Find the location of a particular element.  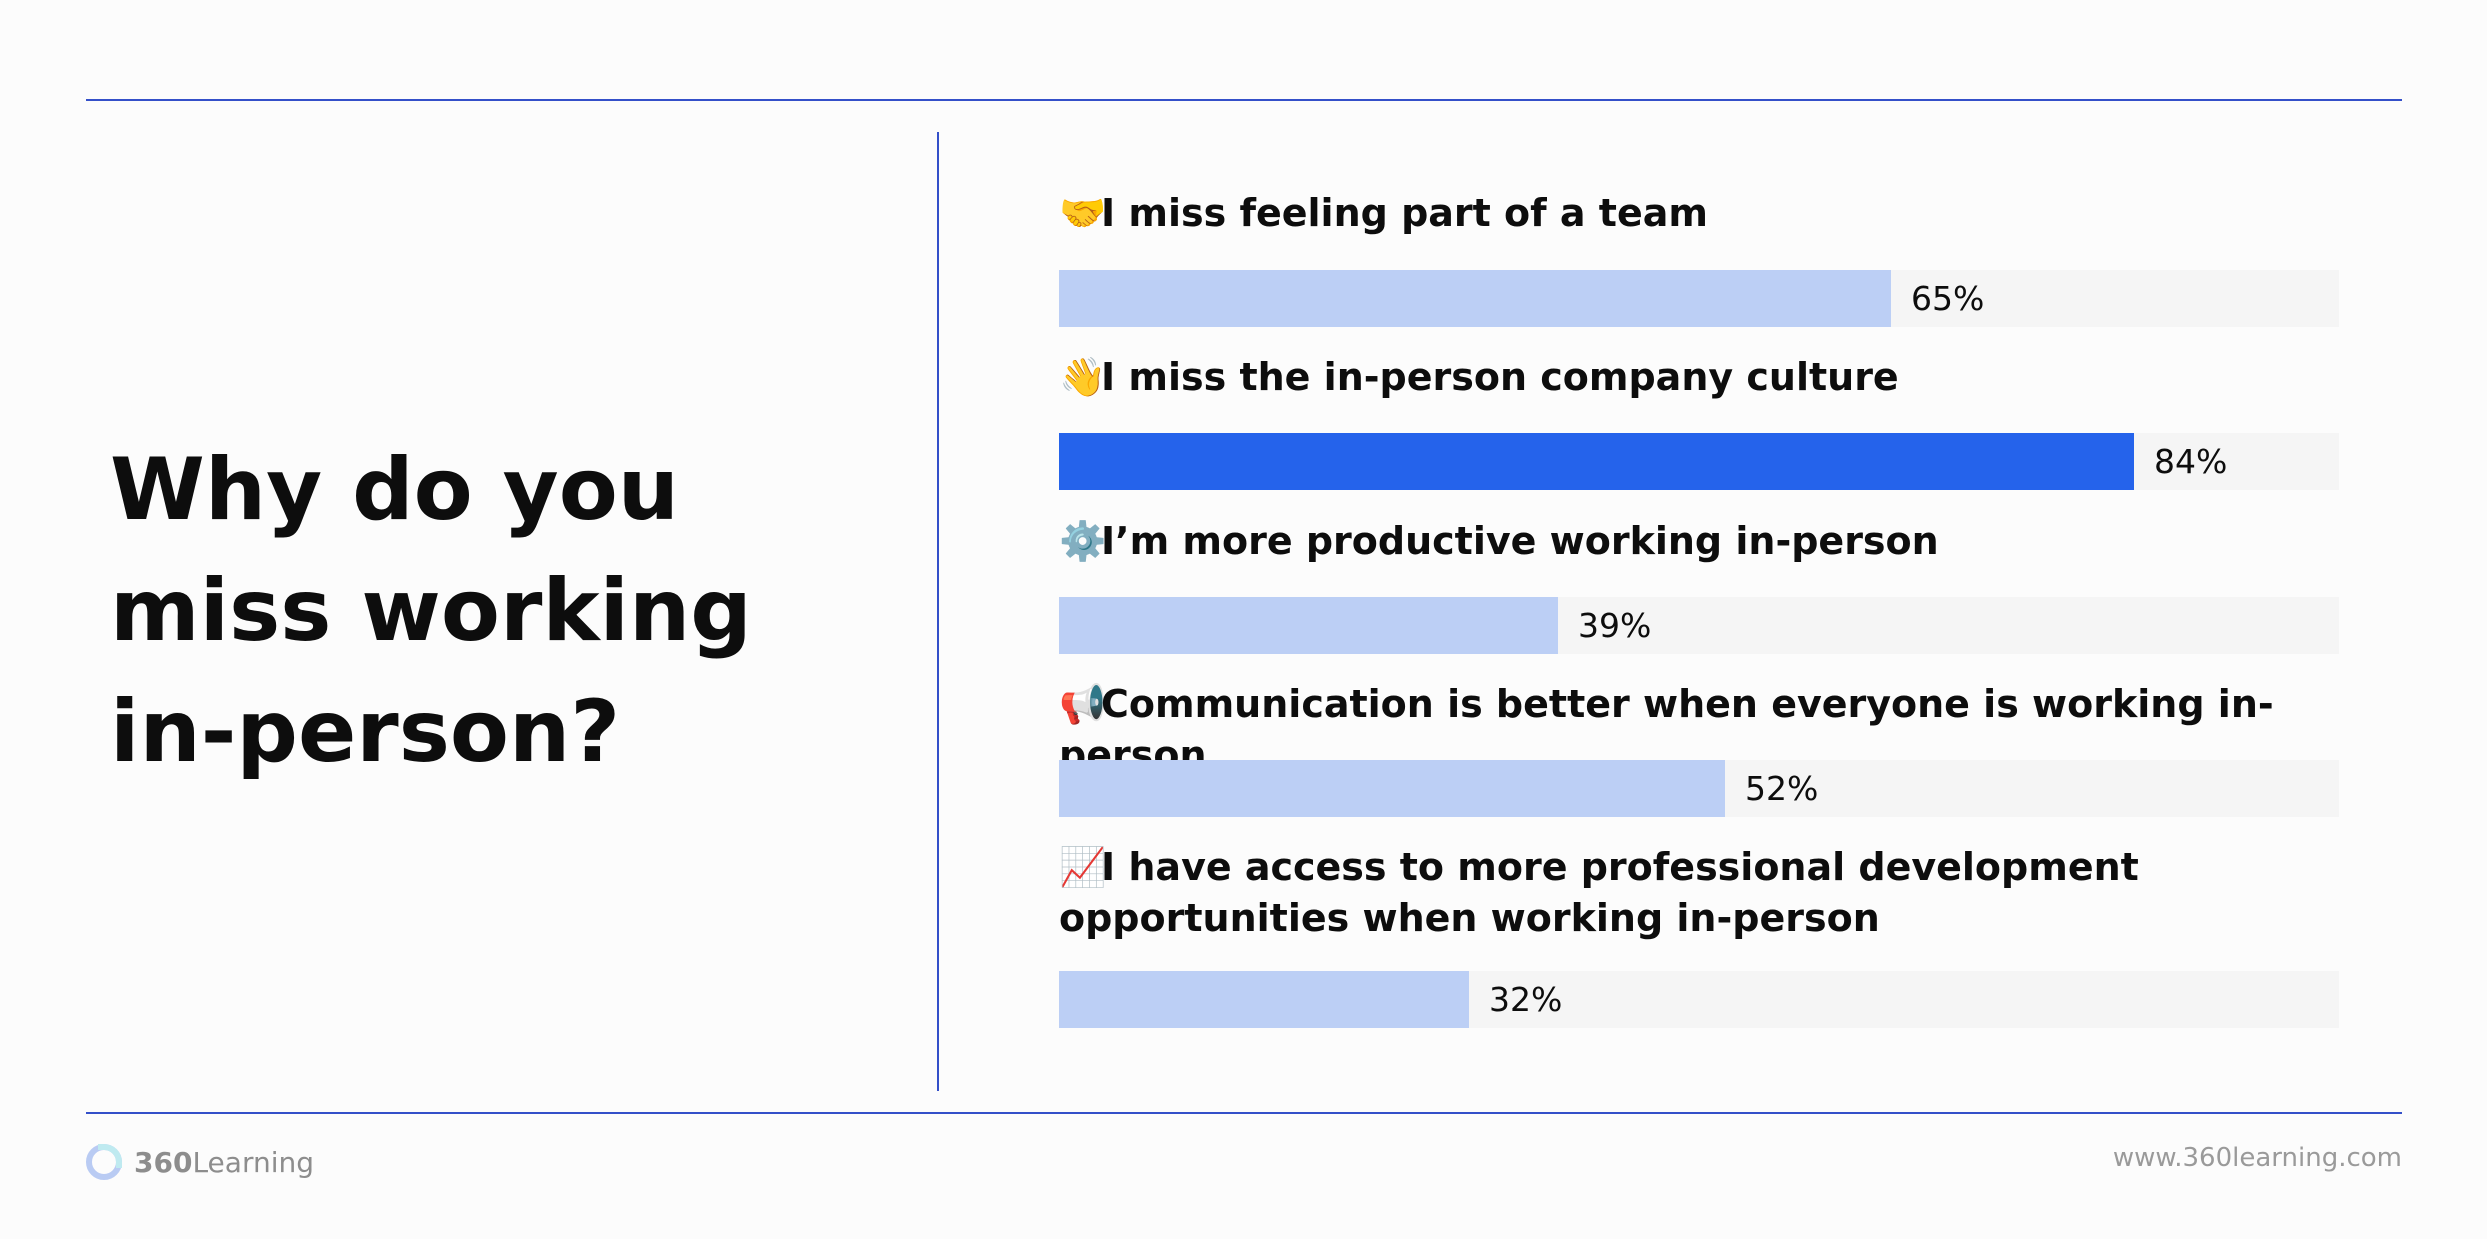

brand-logo: 360Learning is located at coordinates (200, 1162).